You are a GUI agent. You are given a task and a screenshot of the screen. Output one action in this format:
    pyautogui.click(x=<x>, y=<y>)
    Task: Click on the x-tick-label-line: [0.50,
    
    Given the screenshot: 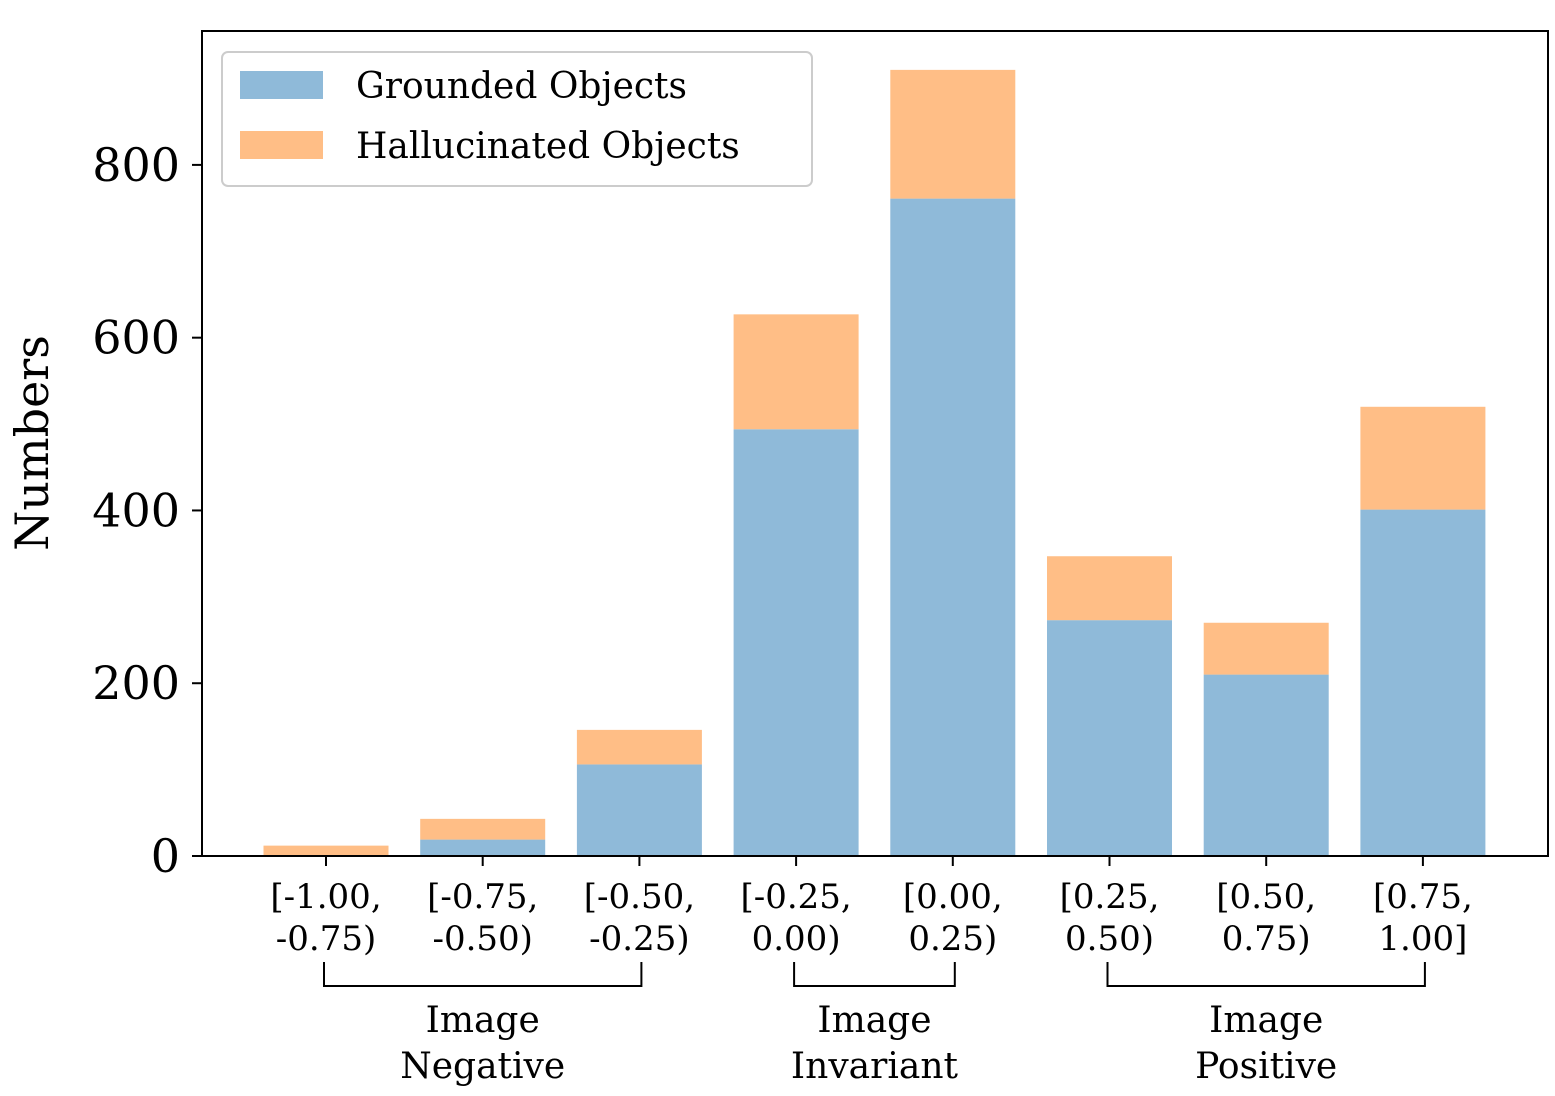 What is the action you would take?
    pyautogui.click(x=1266, y=897)
    